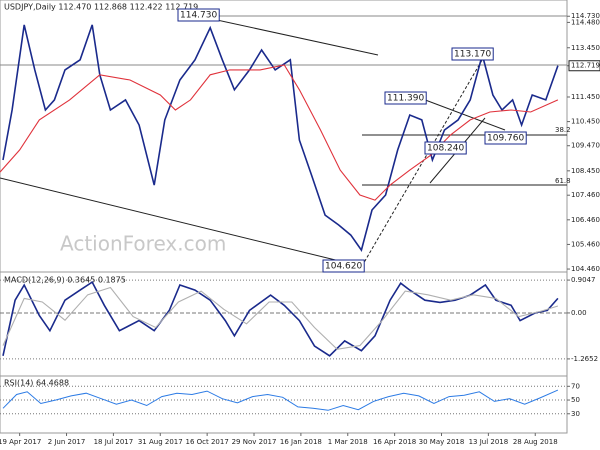  I want to click on y-tick-label: 0.00, so click(579, 313).